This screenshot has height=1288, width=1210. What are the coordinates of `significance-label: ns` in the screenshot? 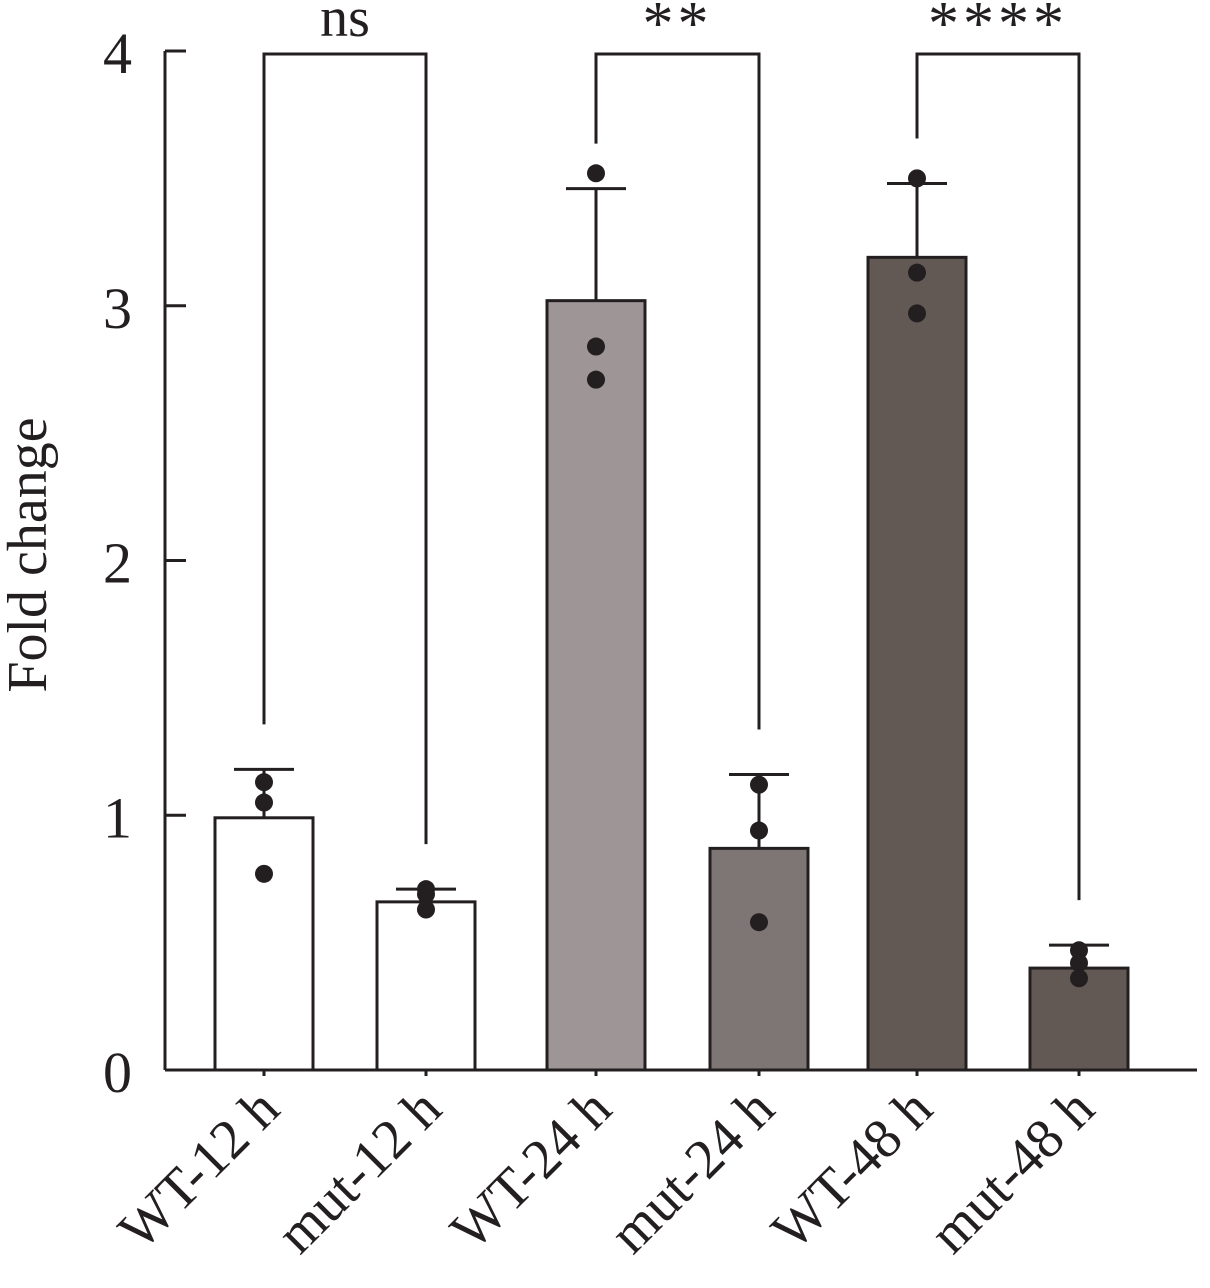 It's located at (345, 24).